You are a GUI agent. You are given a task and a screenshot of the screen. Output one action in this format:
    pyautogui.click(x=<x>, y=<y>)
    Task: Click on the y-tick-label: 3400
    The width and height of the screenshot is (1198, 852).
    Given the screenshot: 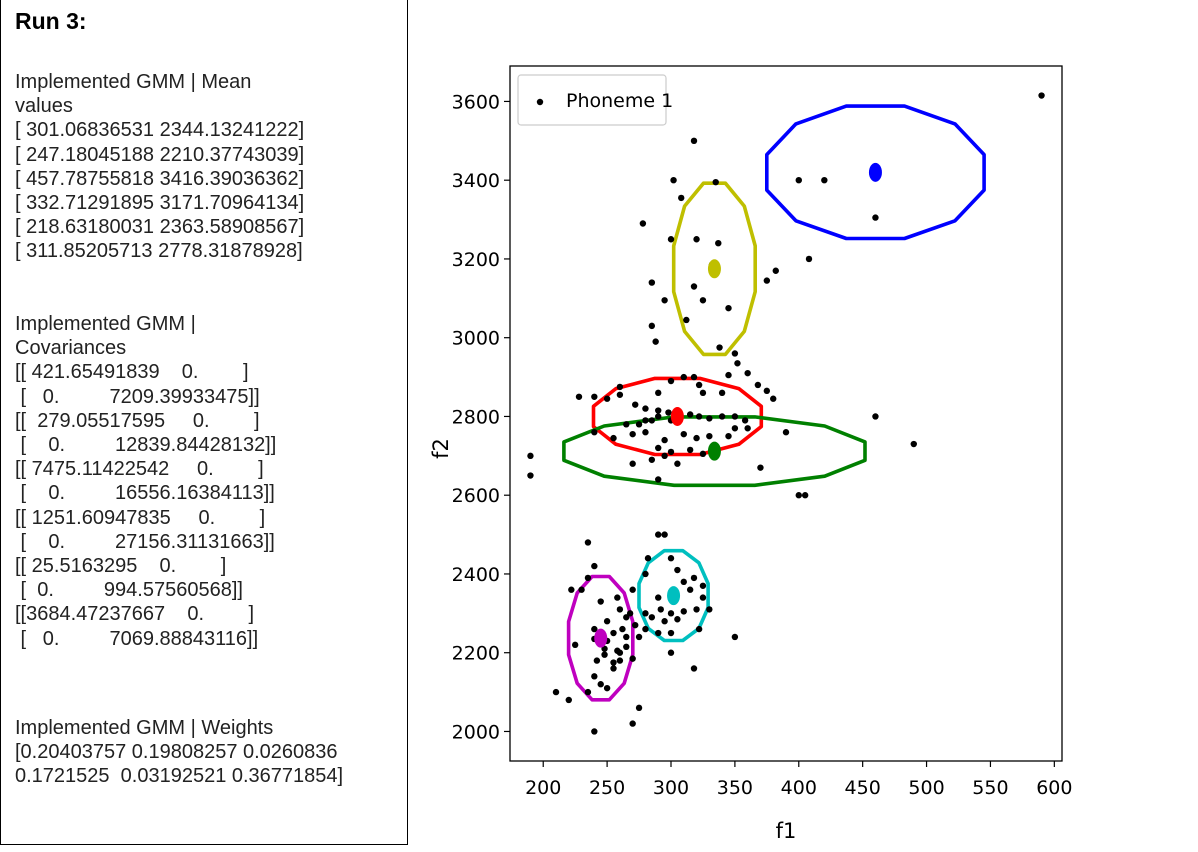 What is the action you would take?
    pyautogui.click(x=476, y=181)
    